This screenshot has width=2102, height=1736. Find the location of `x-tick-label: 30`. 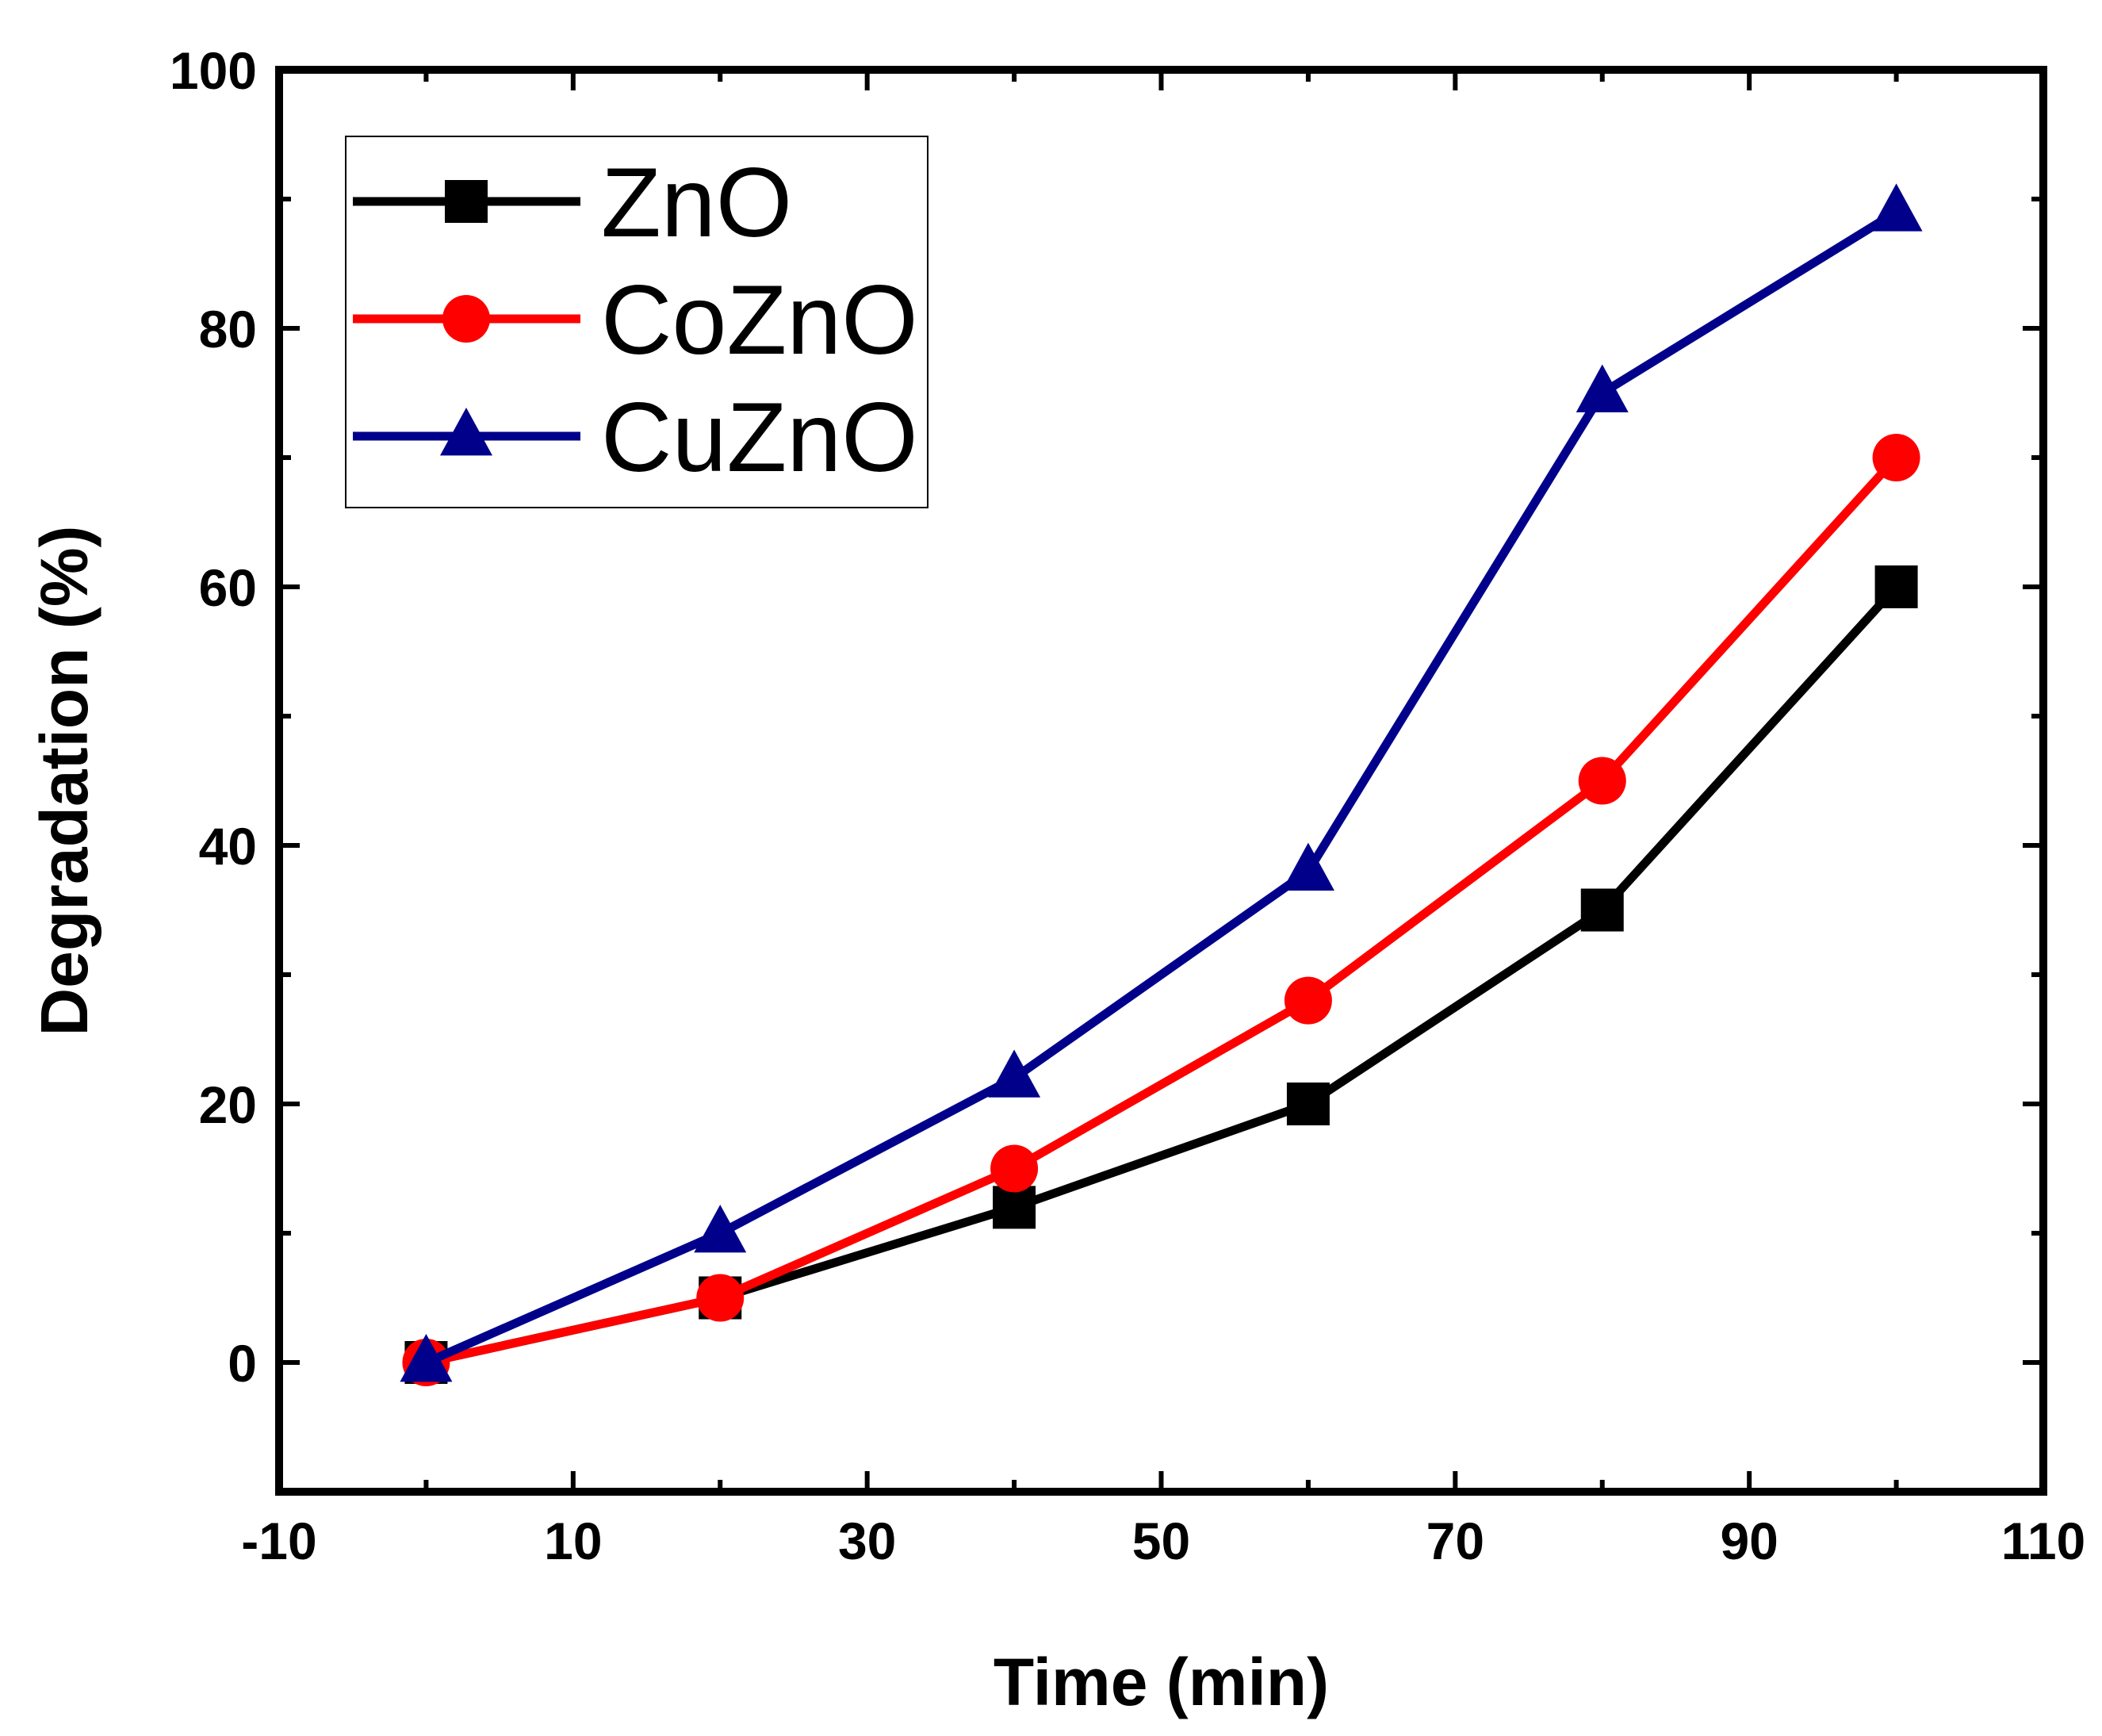

x-tick-label: 30 is located at coordinates (867, 1541).